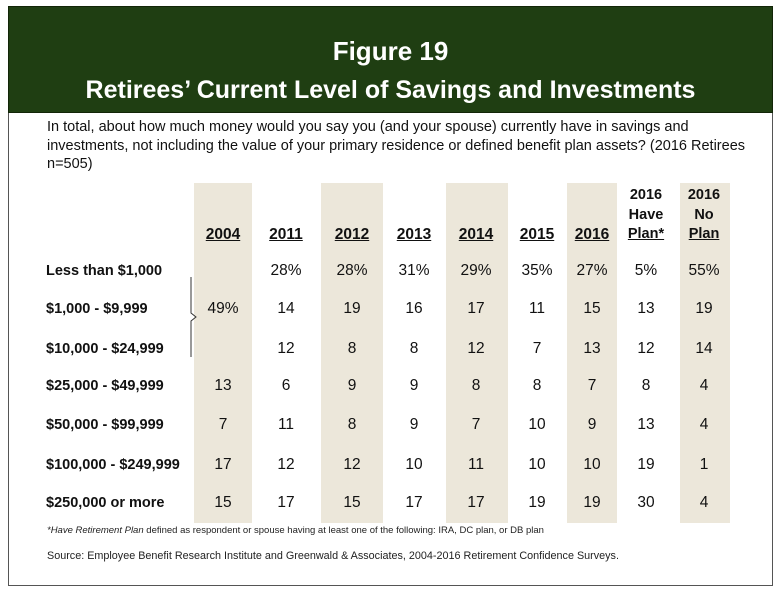 The height and width of the screenshot is (592, 781). What do you see at coordinates (105, 349) in the screenshot?
I see `row-label: $10,000 - $24,999` at bounding box center [105, 349].